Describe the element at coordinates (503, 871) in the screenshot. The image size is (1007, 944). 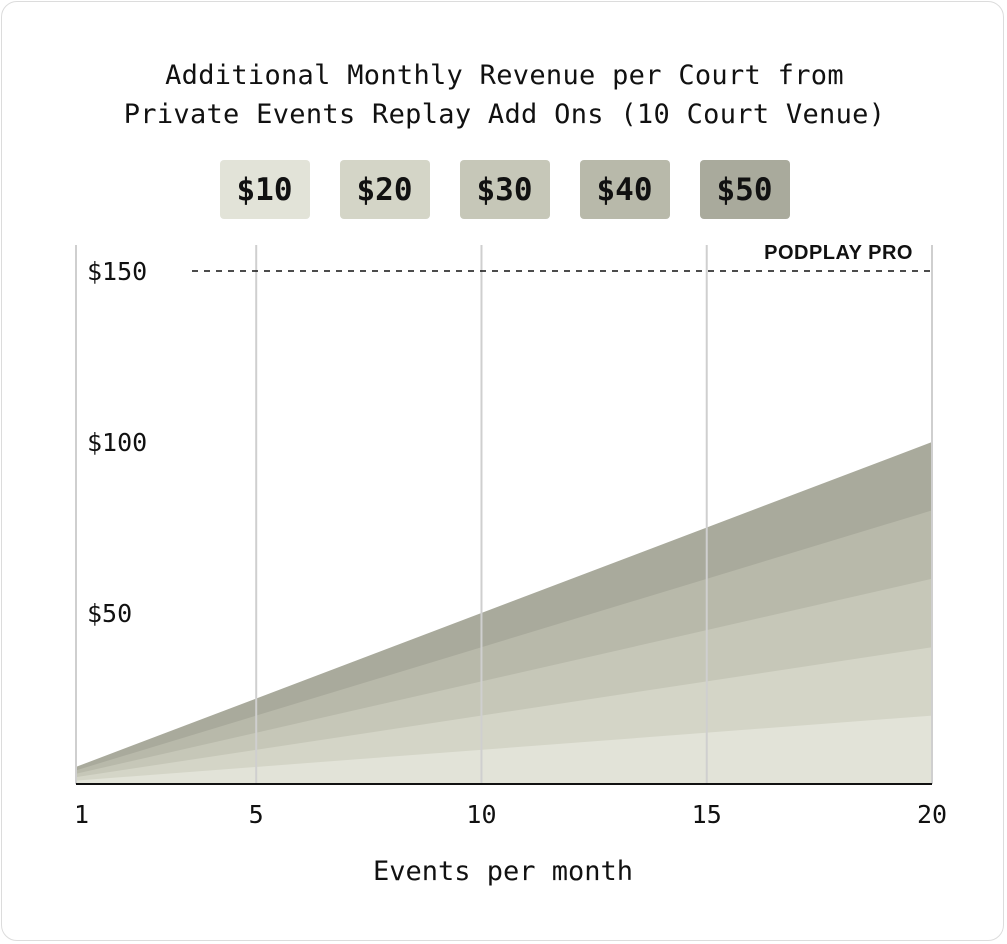
I see `x-axis-label: Events per month` at that location.